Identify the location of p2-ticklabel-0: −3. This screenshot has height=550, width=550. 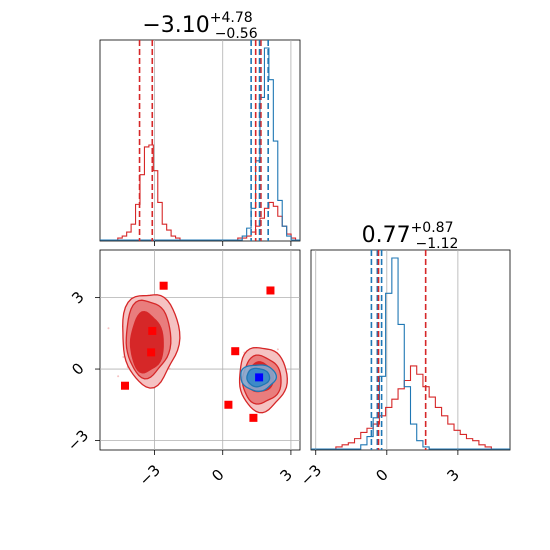
(311, 475).